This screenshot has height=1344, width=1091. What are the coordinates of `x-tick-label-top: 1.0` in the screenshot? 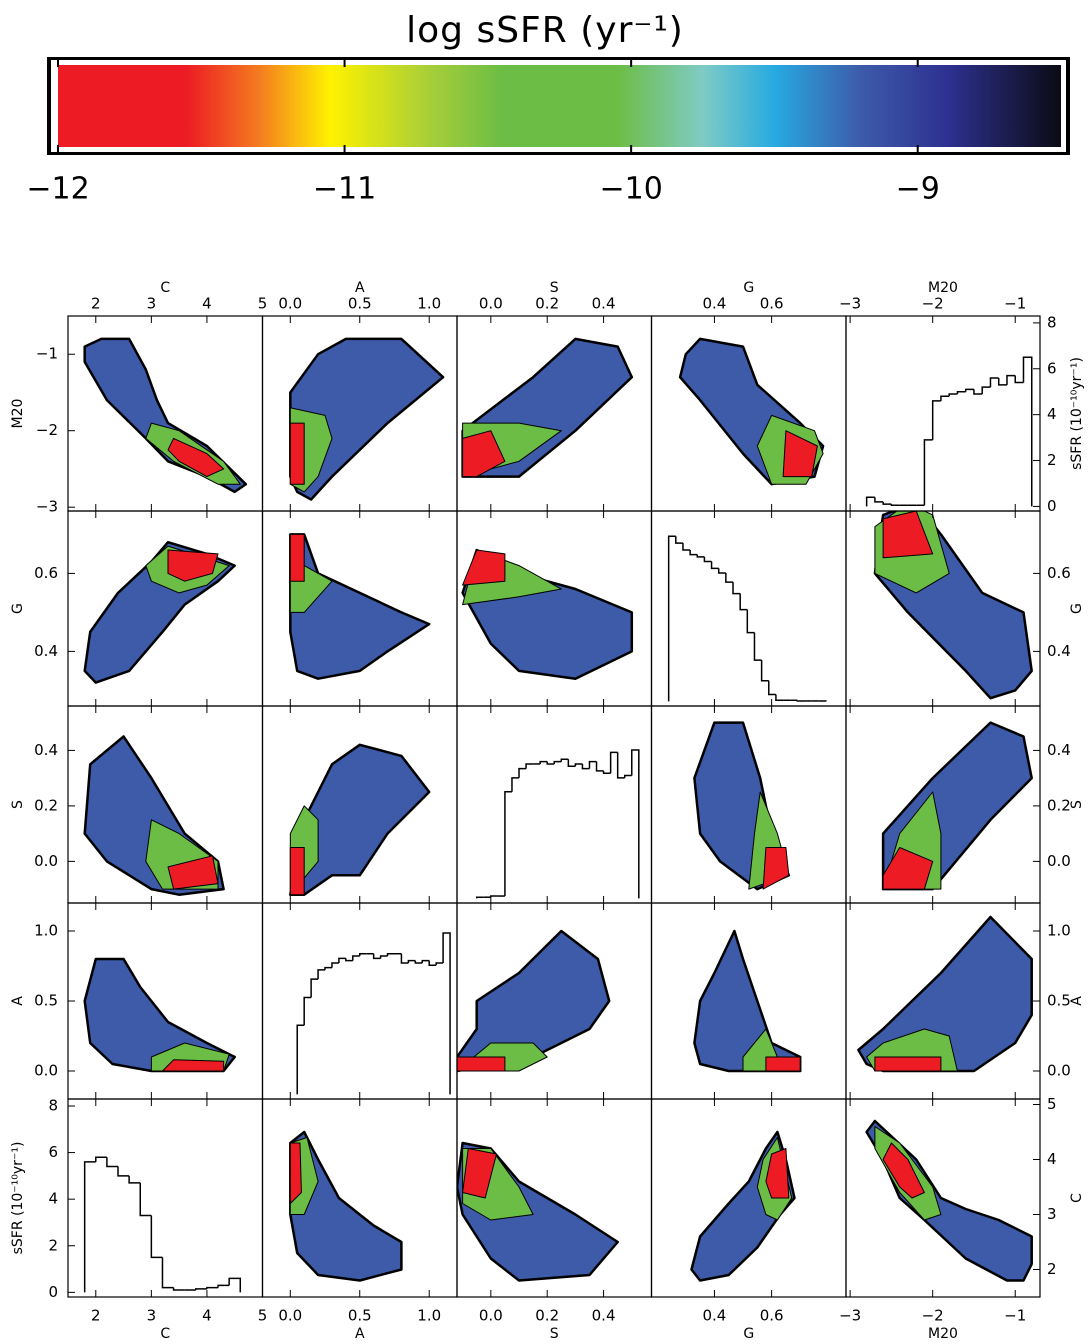 It's located at (429, 304).